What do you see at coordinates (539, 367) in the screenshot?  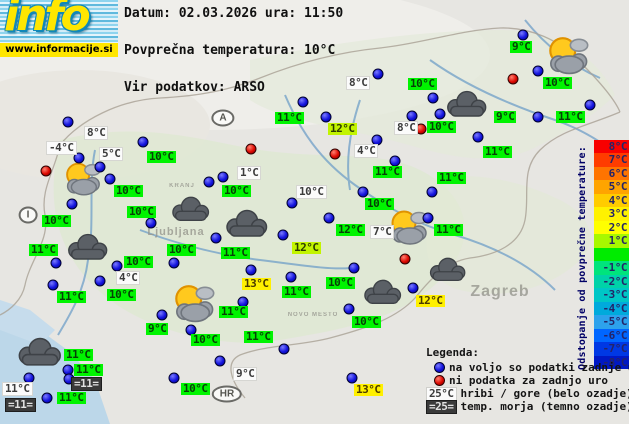 I see `legend-available-text: na voljo so podatki zadnje ure` at bounding box center [539, 367].